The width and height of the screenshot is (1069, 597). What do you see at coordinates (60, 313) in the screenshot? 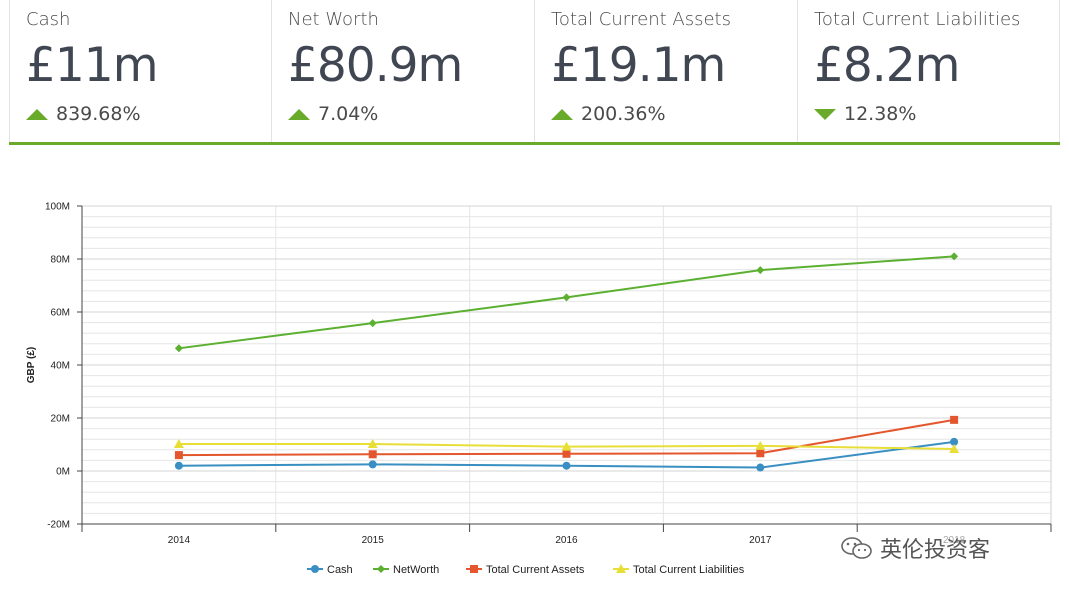
I see `y-tick-label: 60M` at bounding box center [60, 313].